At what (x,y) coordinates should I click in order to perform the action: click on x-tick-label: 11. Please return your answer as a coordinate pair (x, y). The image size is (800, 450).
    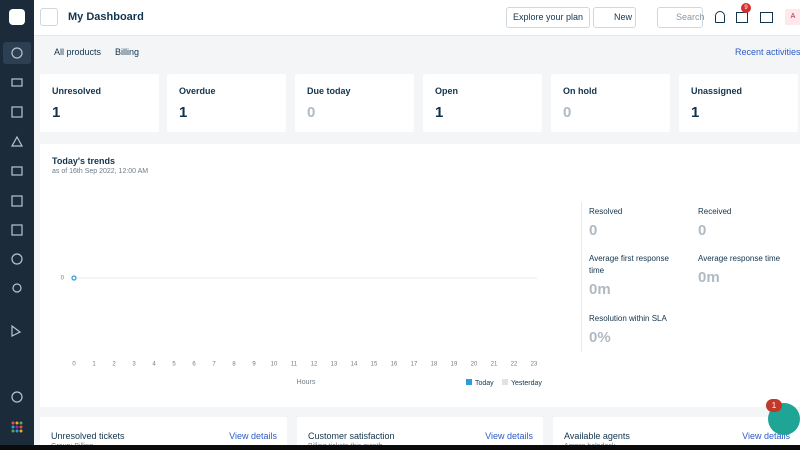
    Looking at the image, I should click on (294, 365).